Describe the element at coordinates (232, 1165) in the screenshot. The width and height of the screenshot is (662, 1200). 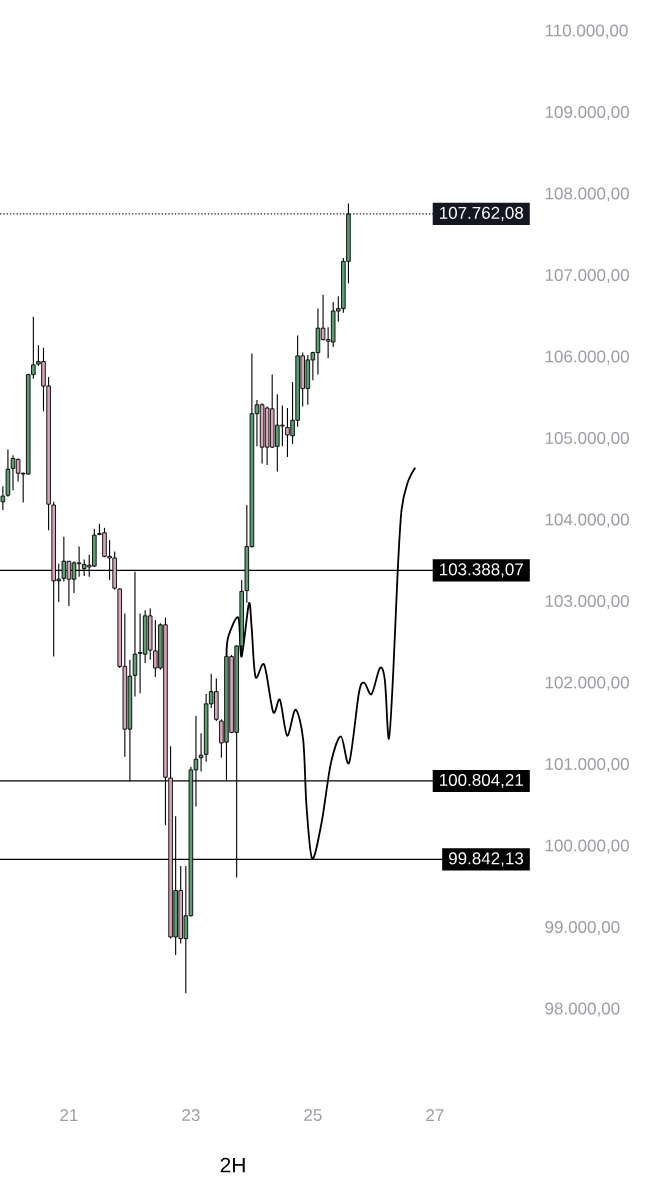
I see `text: 2H` at that location.